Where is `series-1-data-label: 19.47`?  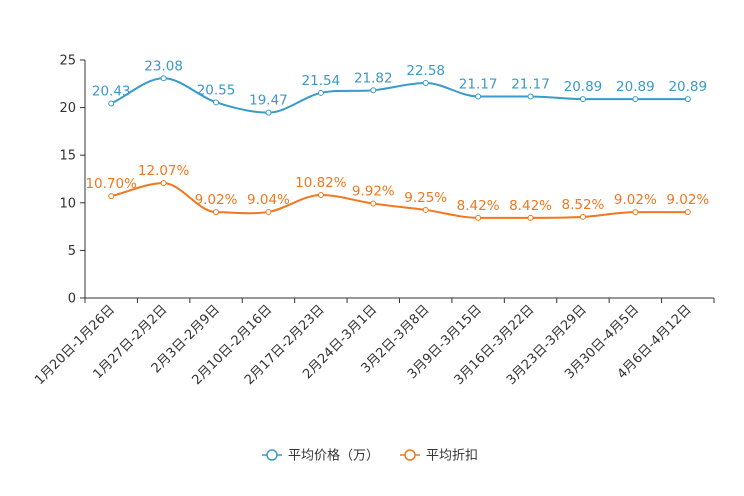
series-1-data-label: 19.47 is located at coordinates (268, 101).